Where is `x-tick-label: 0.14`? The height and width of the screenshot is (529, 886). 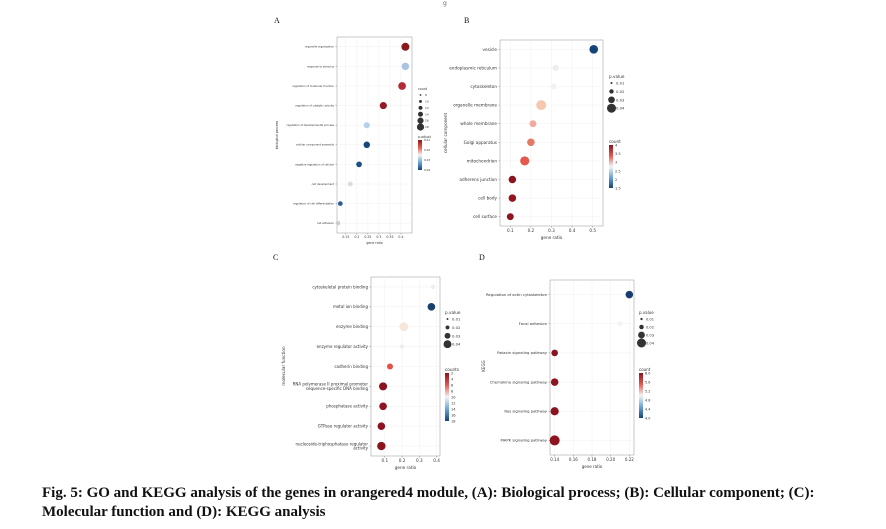 x-tick-label: 0.14 is located at coordinates (554, 459).